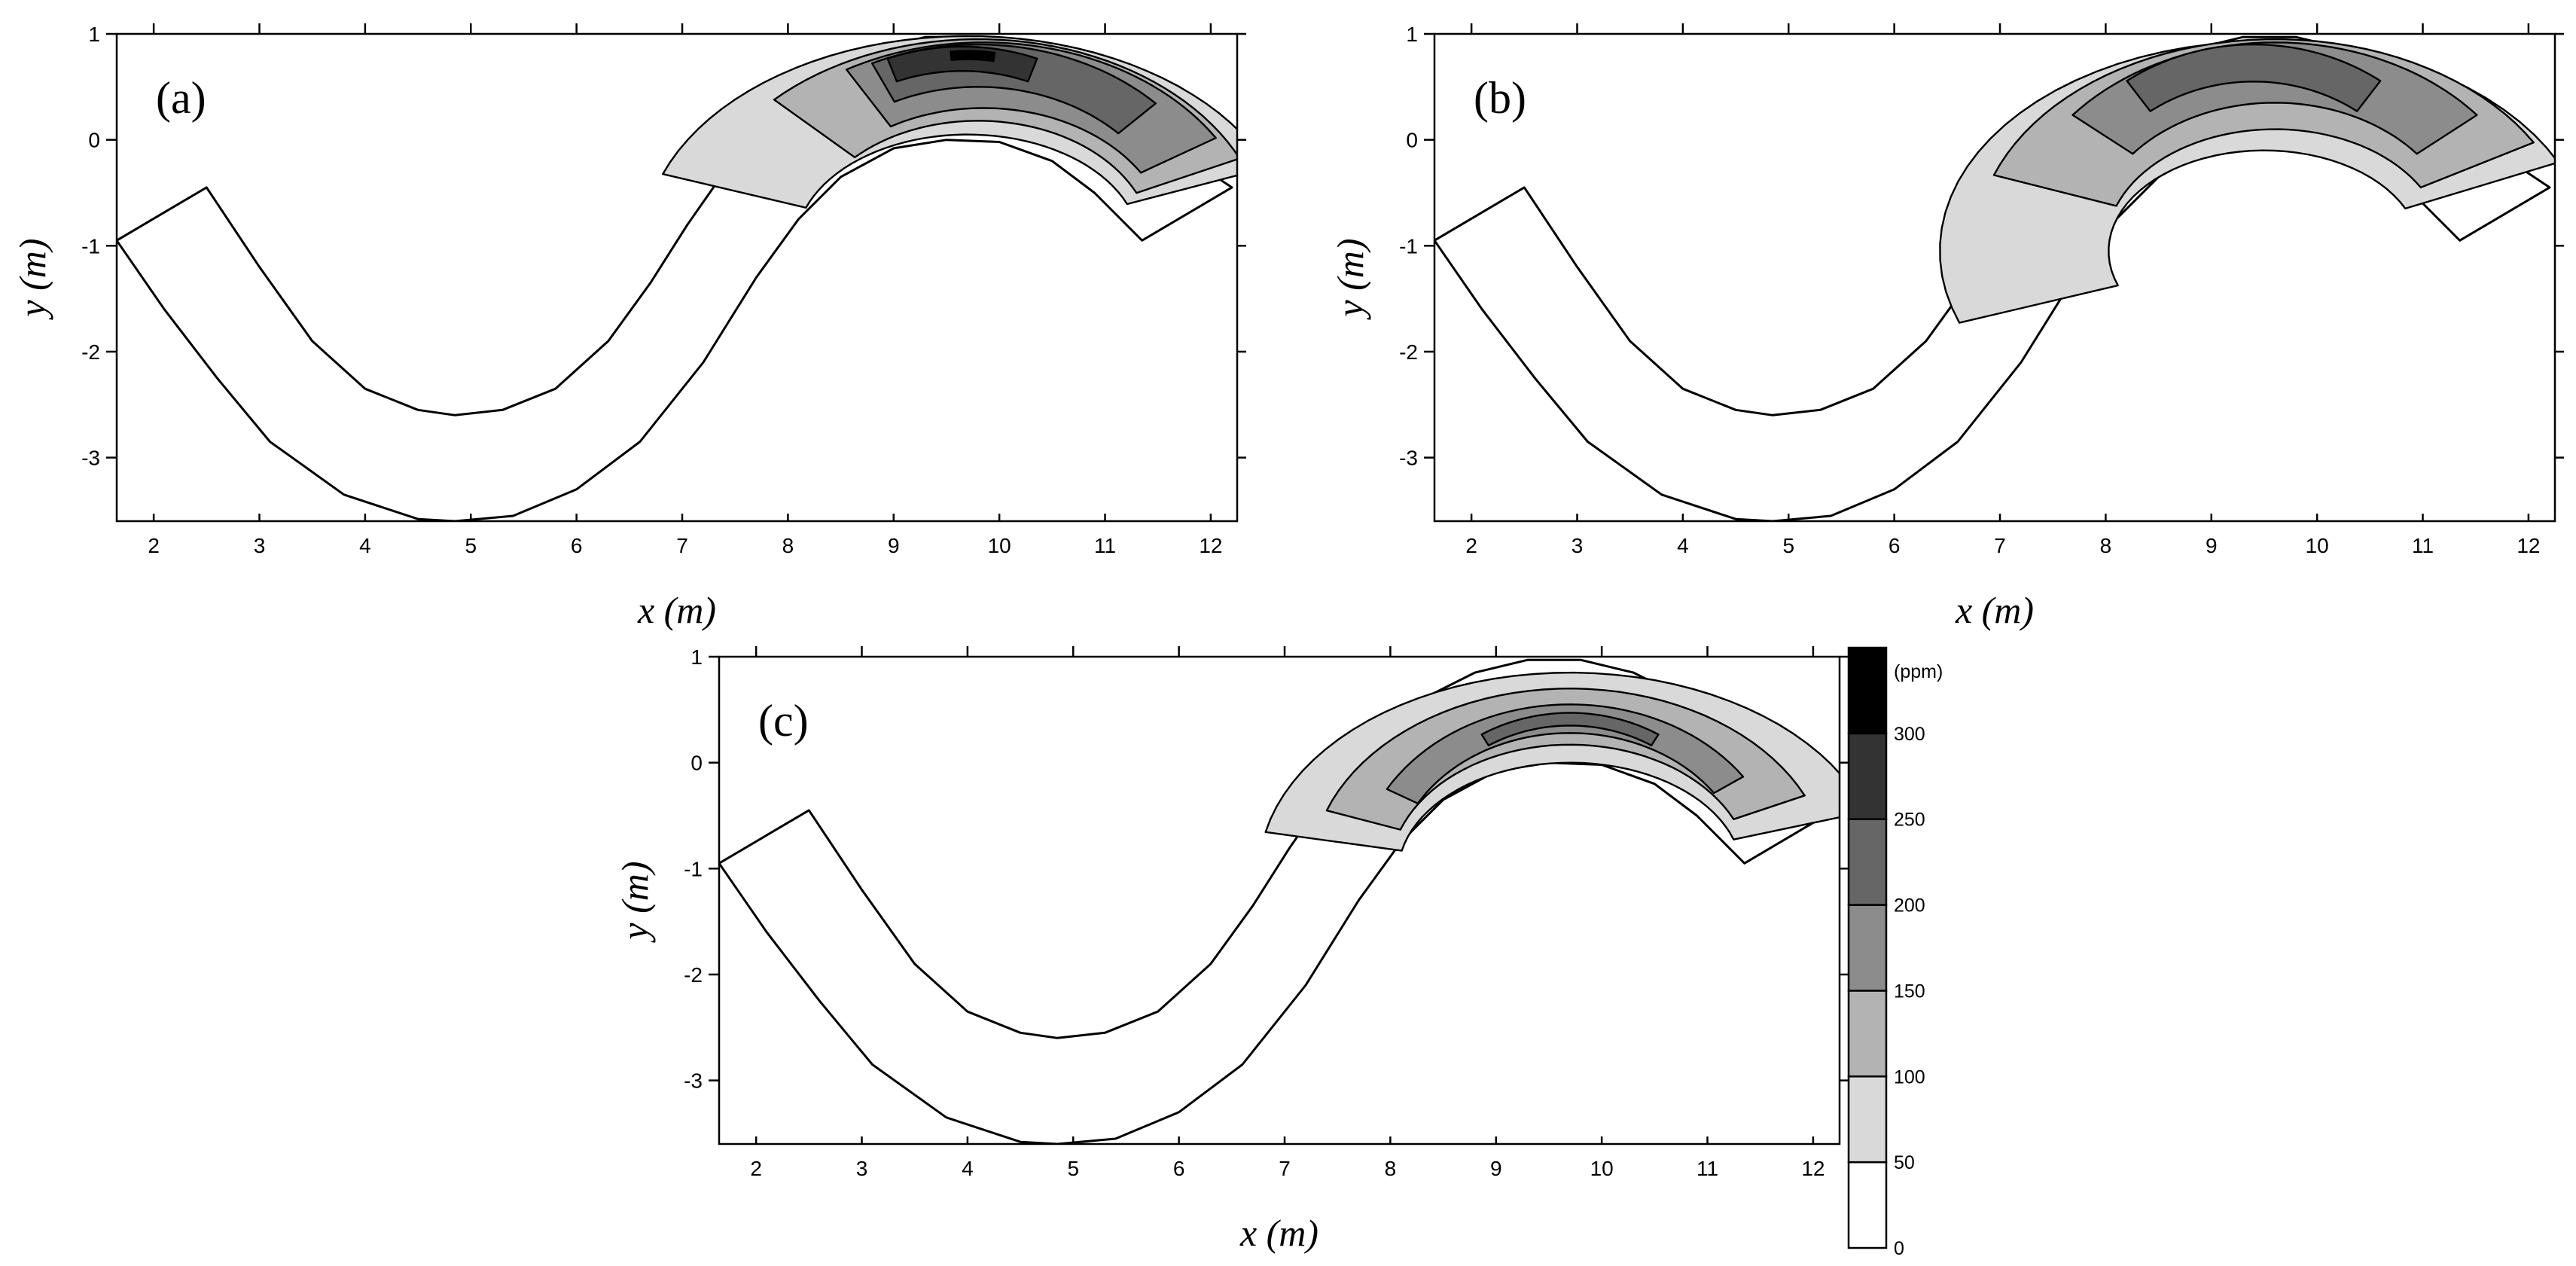 The height and width of the screenshot is (1266, 2576). What do you see at coordinates (1278, 1233) in the screenshot?
I see `x-axis-title-c: x (m)` at bounding box center [1278, 1233].